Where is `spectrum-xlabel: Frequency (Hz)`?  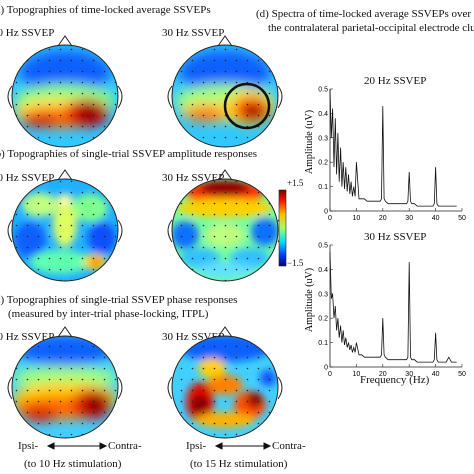 spectrum-xlabel: Frequency (Hz) is located at coordinates (395, 380).